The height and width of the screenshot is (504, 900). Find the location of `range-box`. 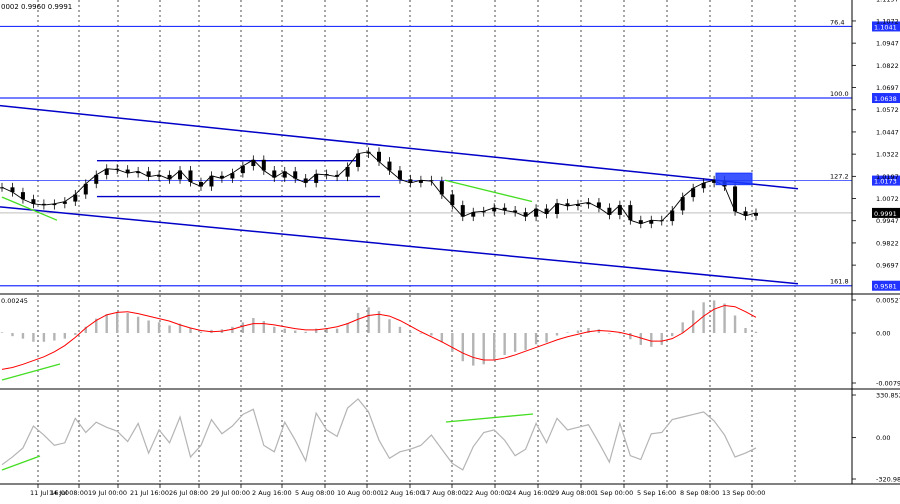

range-box is located at coordinates (238, 179).